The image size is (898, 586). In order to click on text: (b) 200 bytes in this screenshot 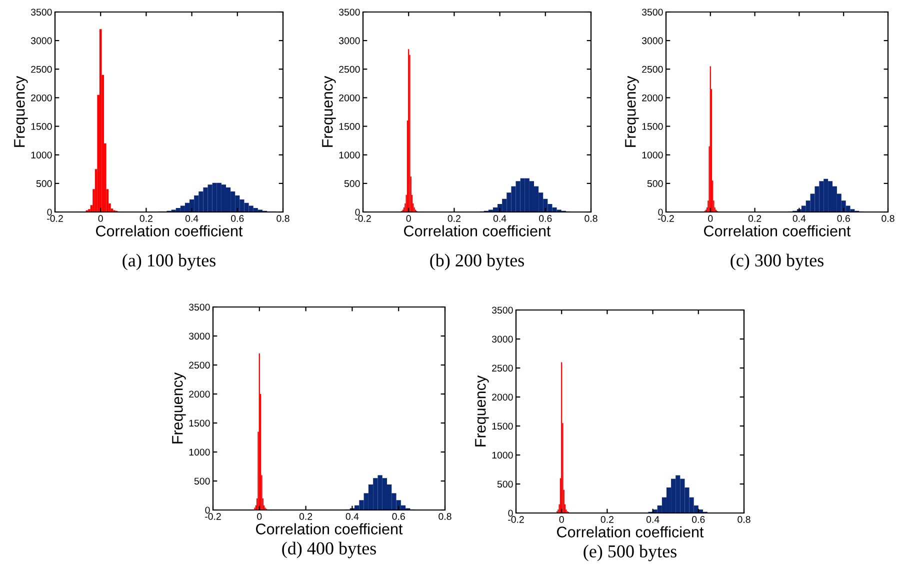, I will do `click(477, 262)`.